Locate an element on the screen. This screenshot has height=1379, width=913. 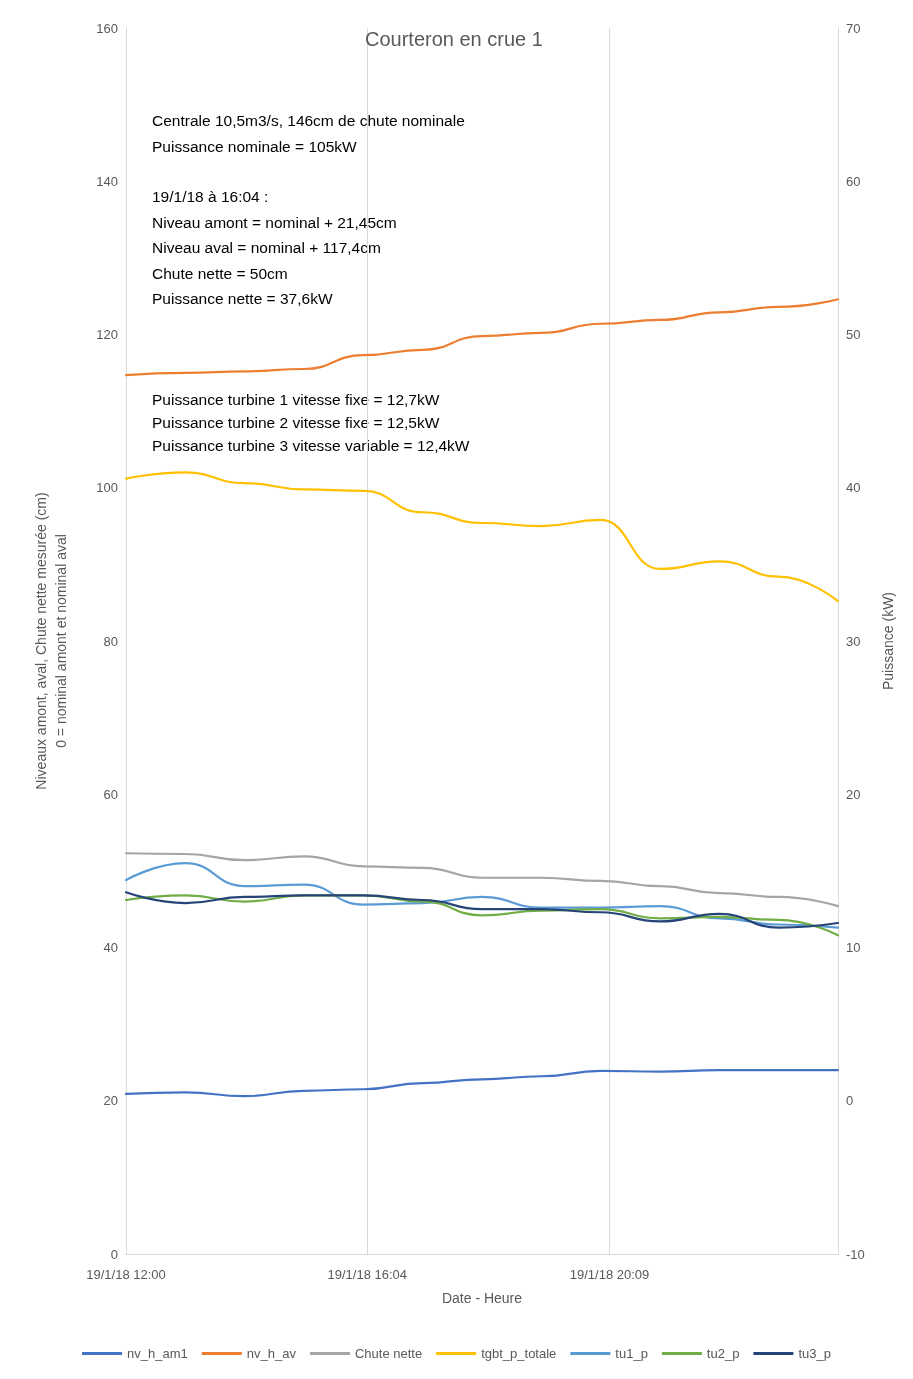
x-tick-label: 19/1/18 12:00 is located at coordinates (126, 1274).